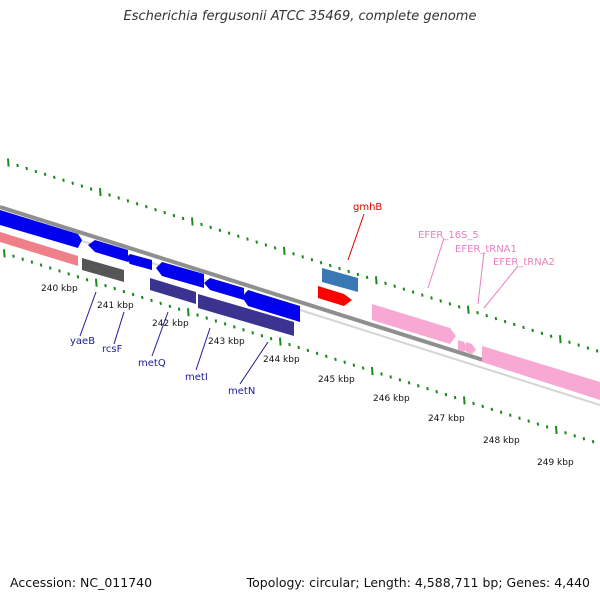  What do you see at coordinates (152, 363) in the screenshot?
I see `label-metQ: metQ` at bounding box center [152, 363].